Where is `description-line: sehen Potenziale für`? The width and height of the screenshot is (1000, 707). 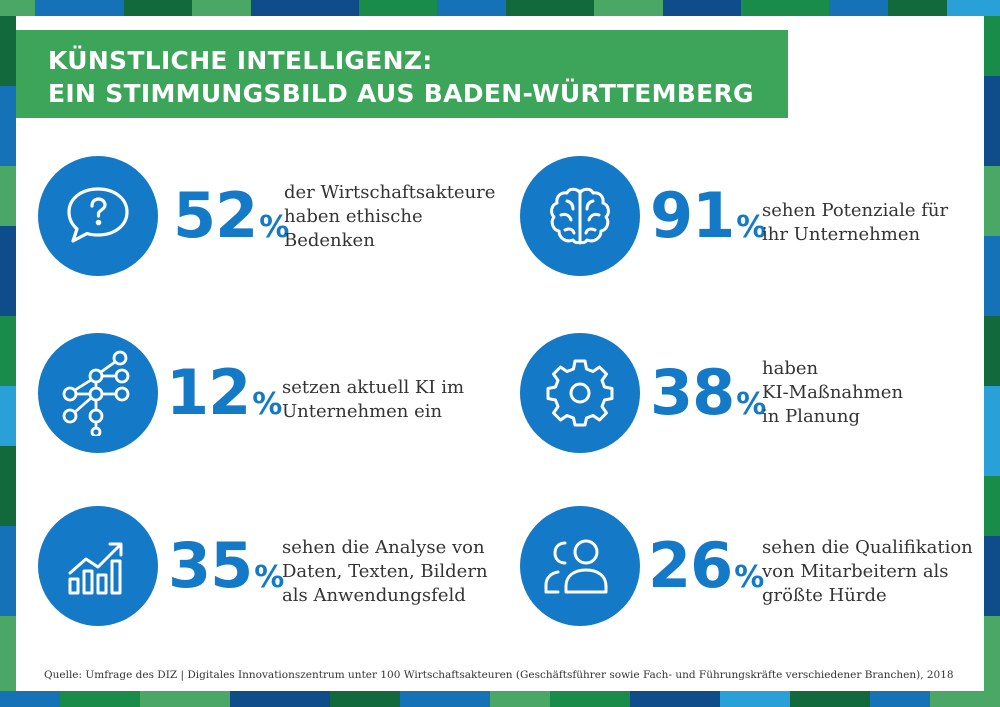
description-line: sehen Potenziale für is located at coordinates (855, 210).